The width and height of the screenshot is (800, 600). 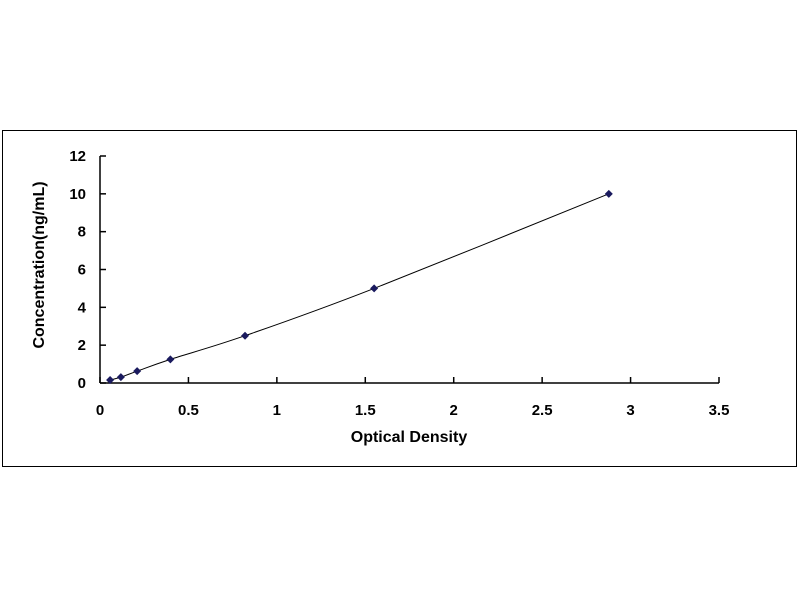 I want to click on x-tick-label: 3.5, so click(x=719, y=410).